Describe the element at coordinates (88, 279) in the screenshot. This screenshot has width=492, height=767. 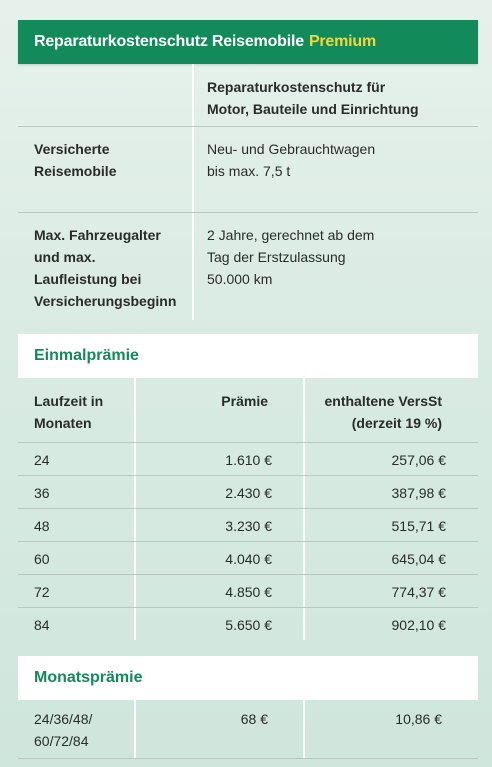
I see `label-fahrzeugalter-line3: Laufleistung bei` at that location.